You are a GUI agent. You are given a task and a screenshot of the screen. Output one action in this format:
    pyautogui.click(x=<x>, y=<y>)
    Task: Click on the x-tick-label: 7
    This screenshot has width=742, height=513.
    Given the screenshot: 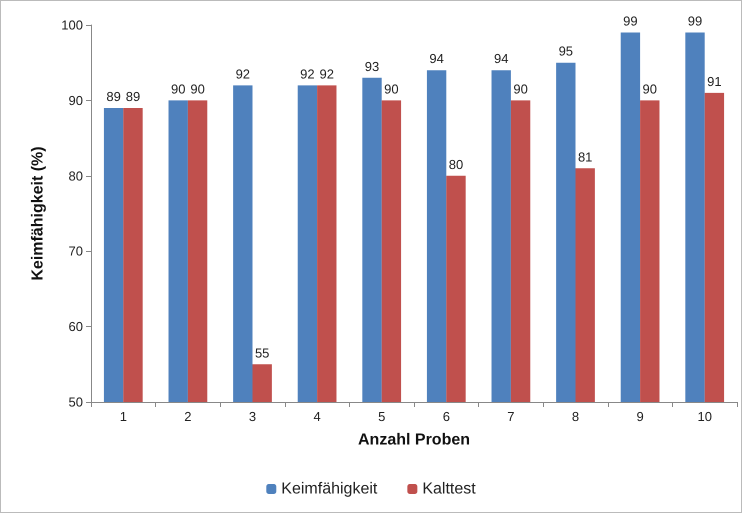 What is the action you would take?
    pyautogui.click(x=511, y=416)
    